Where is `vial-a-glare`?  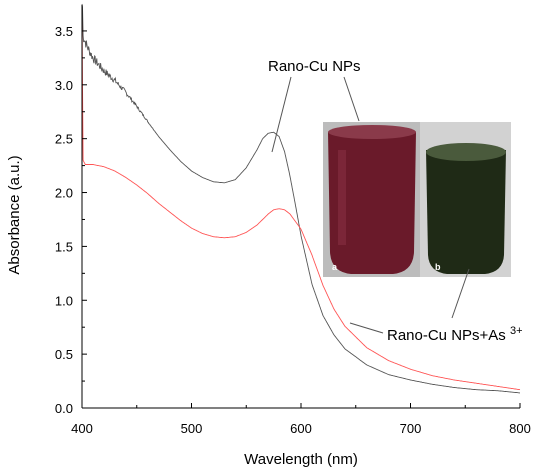
vial-a-glare is located at coordinates (342, 197).